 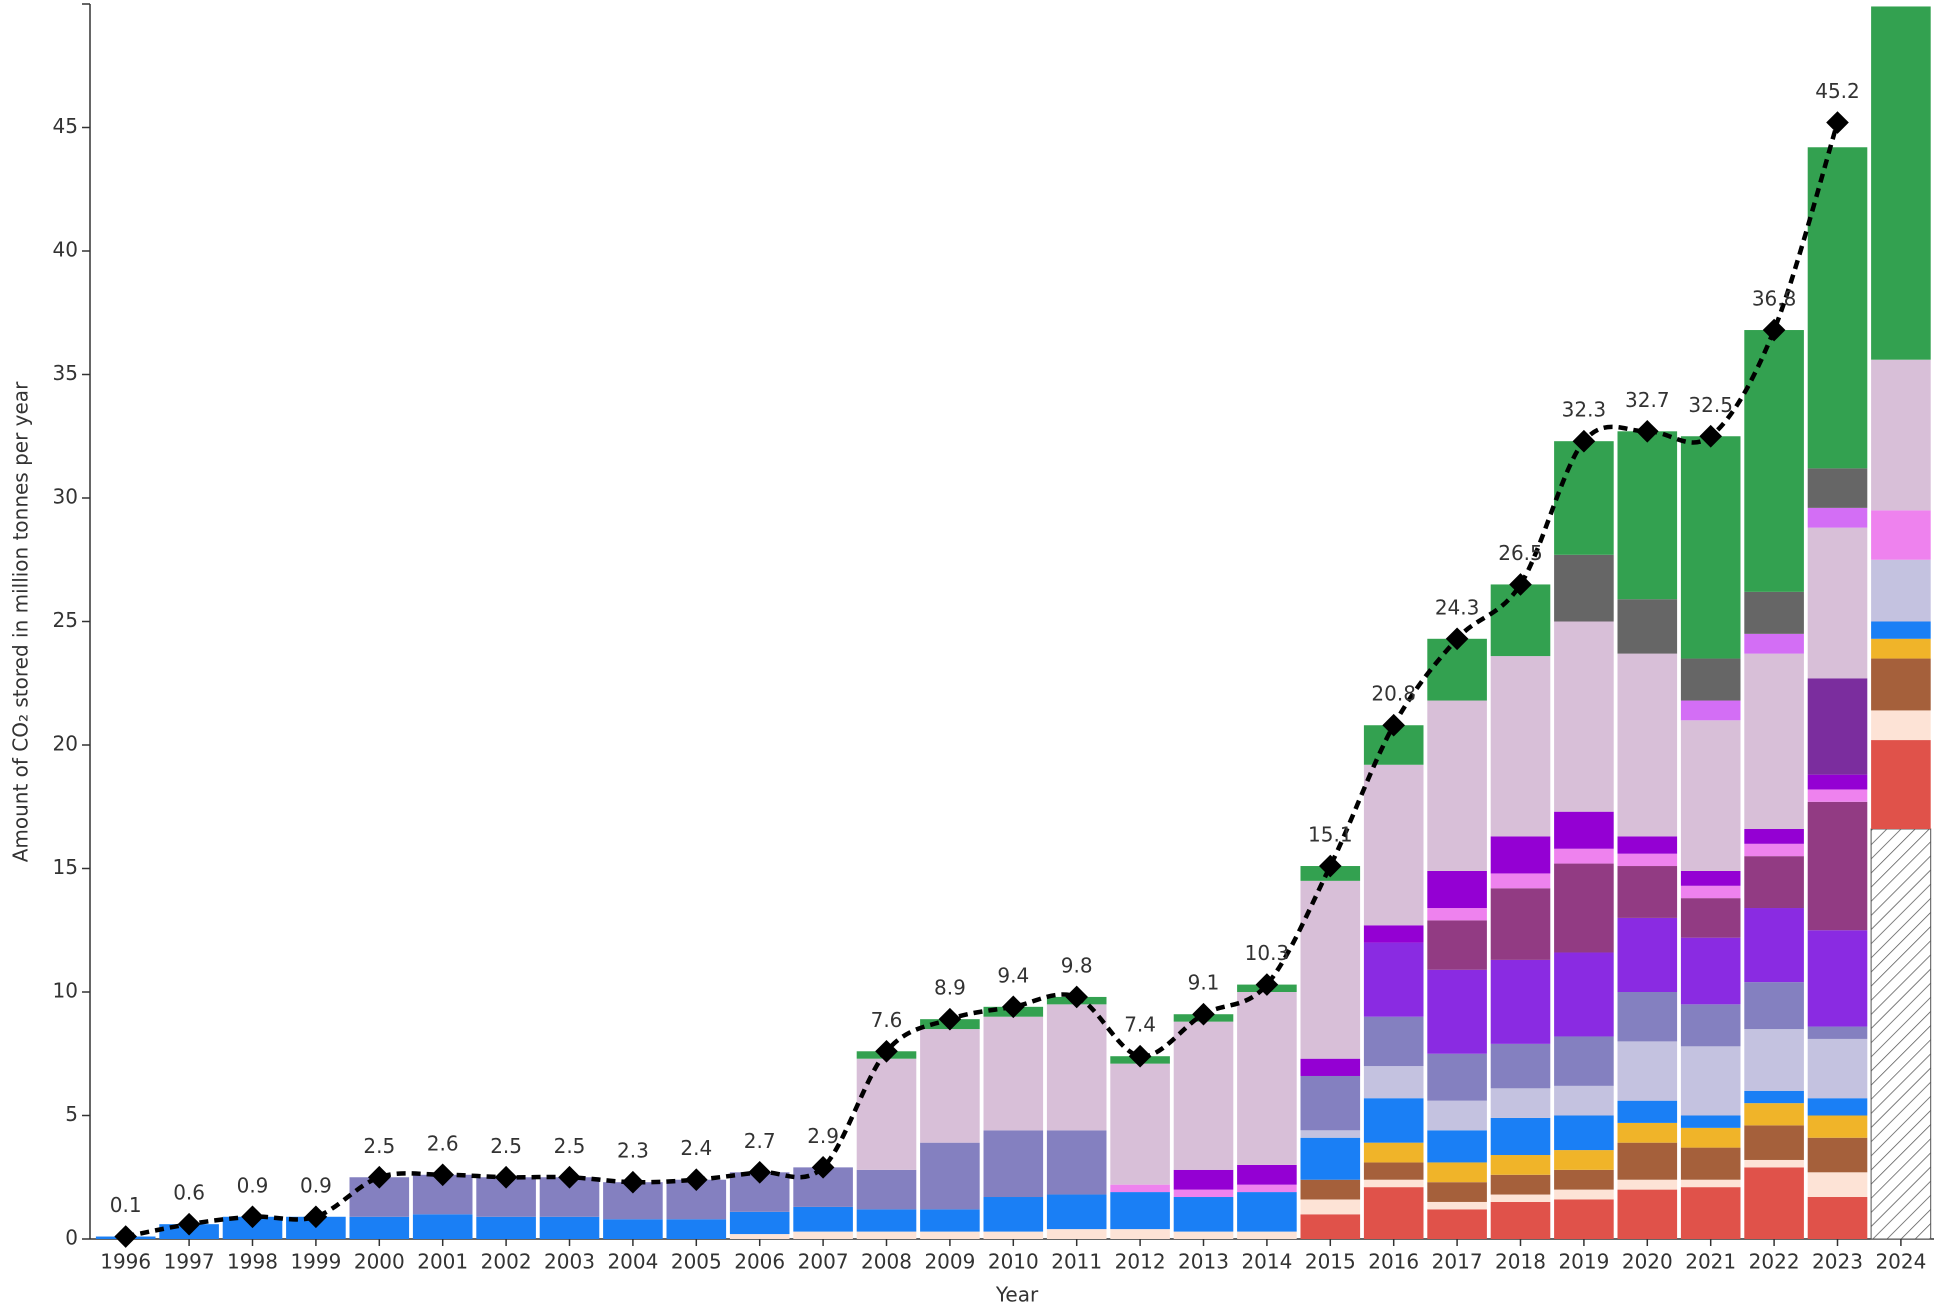 What do you see at coordinates (65, 373) in the screenshot?
I see `y-tick-label: 35` at bounding box center [65, 373].